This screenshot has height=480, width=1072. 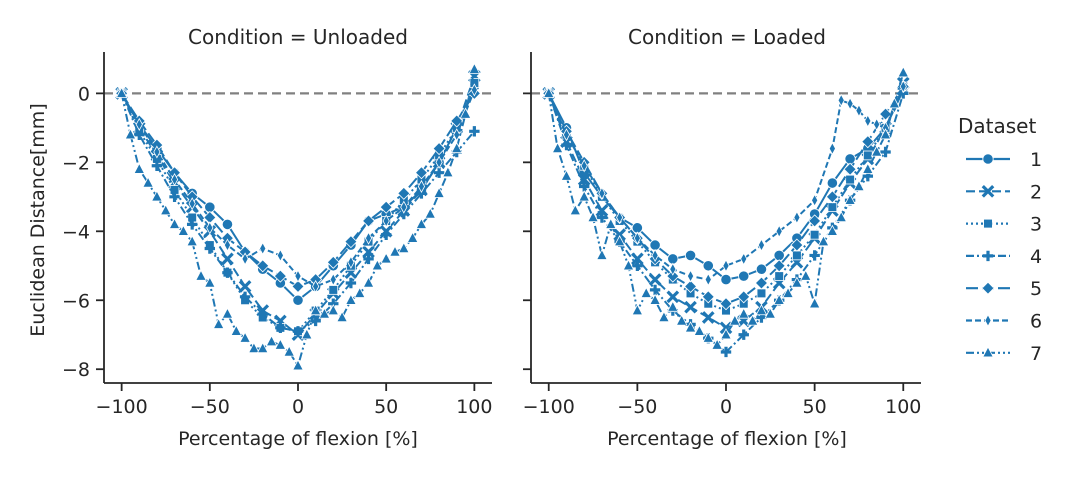 I want to click on panel-title: Condition = Loaded, so click(x=727, y=37).